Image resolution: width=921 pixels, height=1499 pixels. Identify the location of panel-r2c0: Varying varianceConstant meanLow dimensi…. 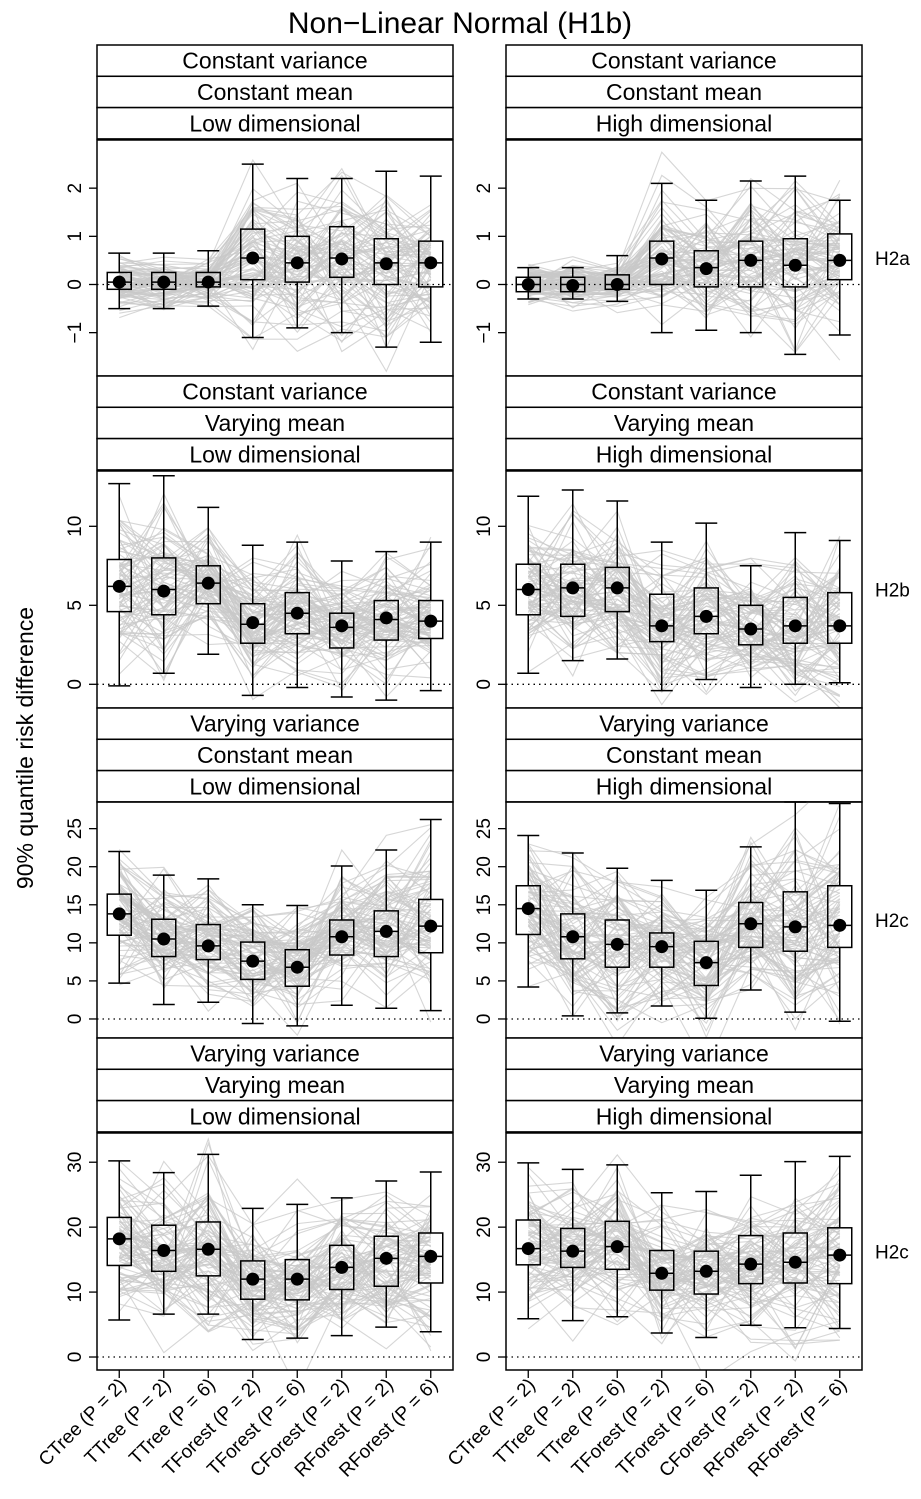
(259, 873).